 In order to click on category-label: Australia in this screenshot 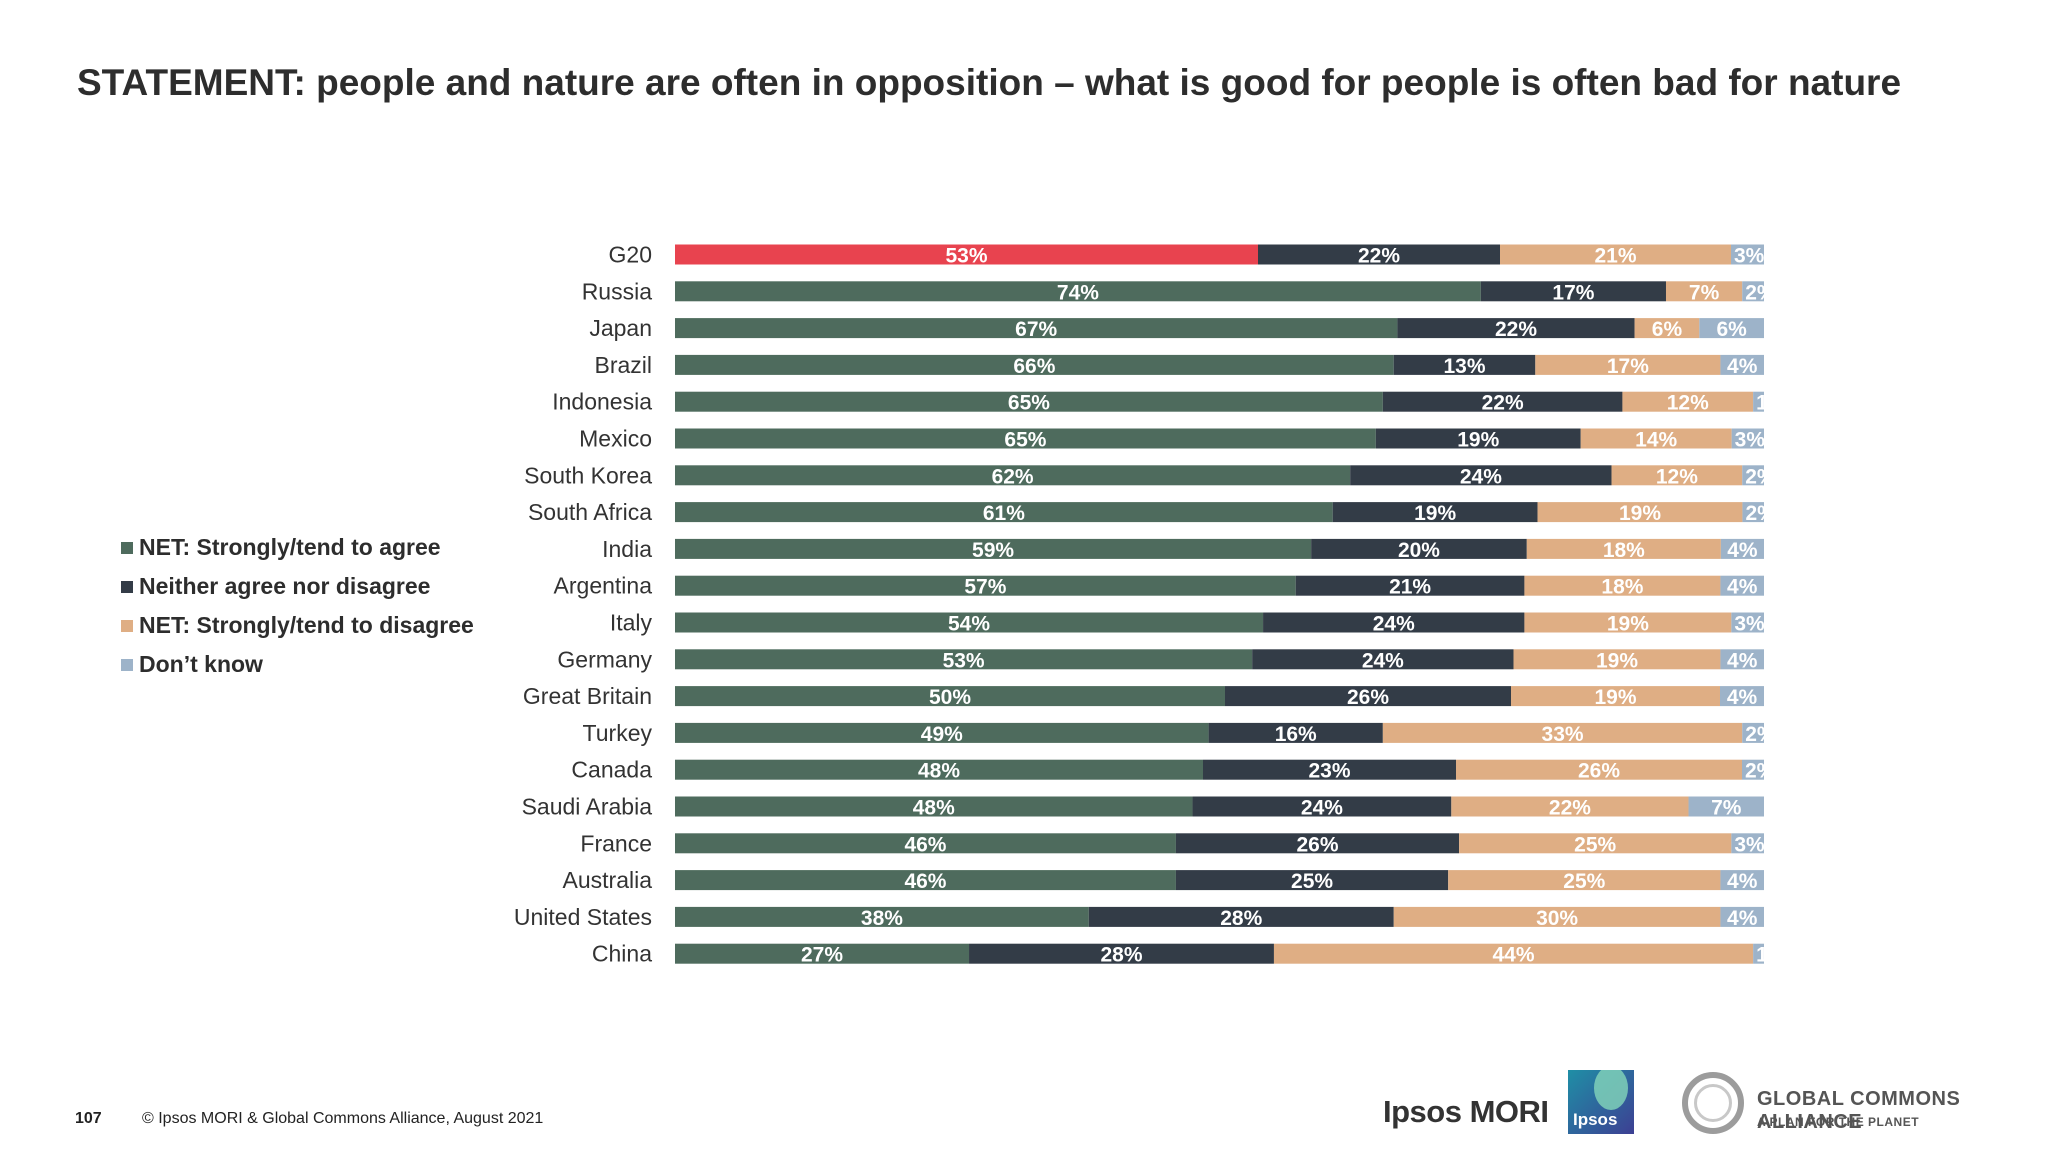, I will do `click(608, 880)`.